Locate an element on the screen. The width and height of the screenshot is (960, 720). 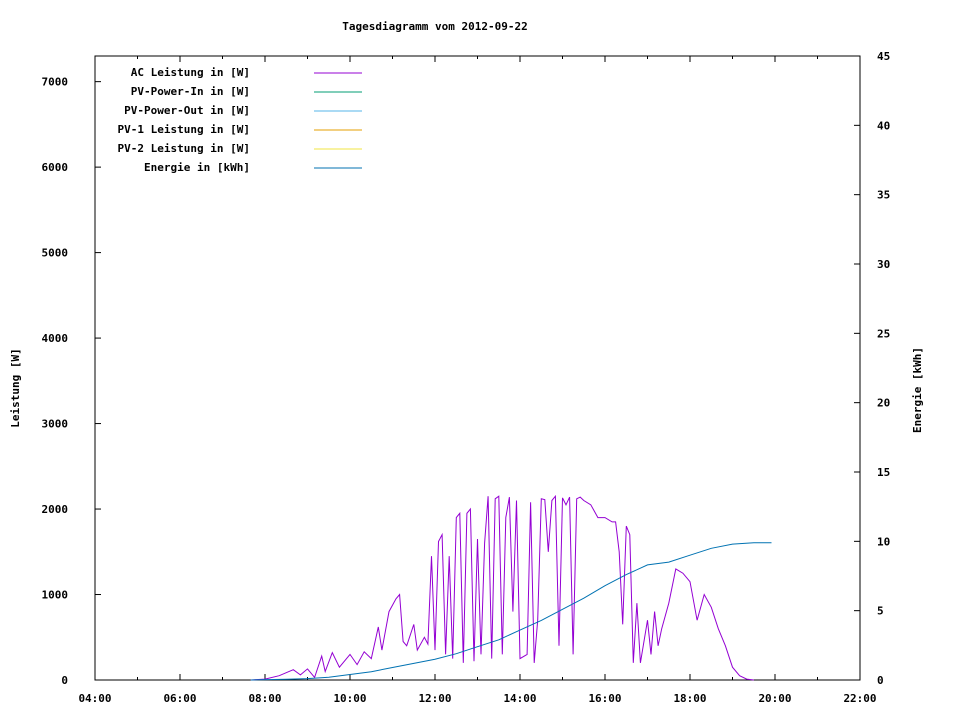
x-tick-label: 18:00 is located at coordinates (689, 698).